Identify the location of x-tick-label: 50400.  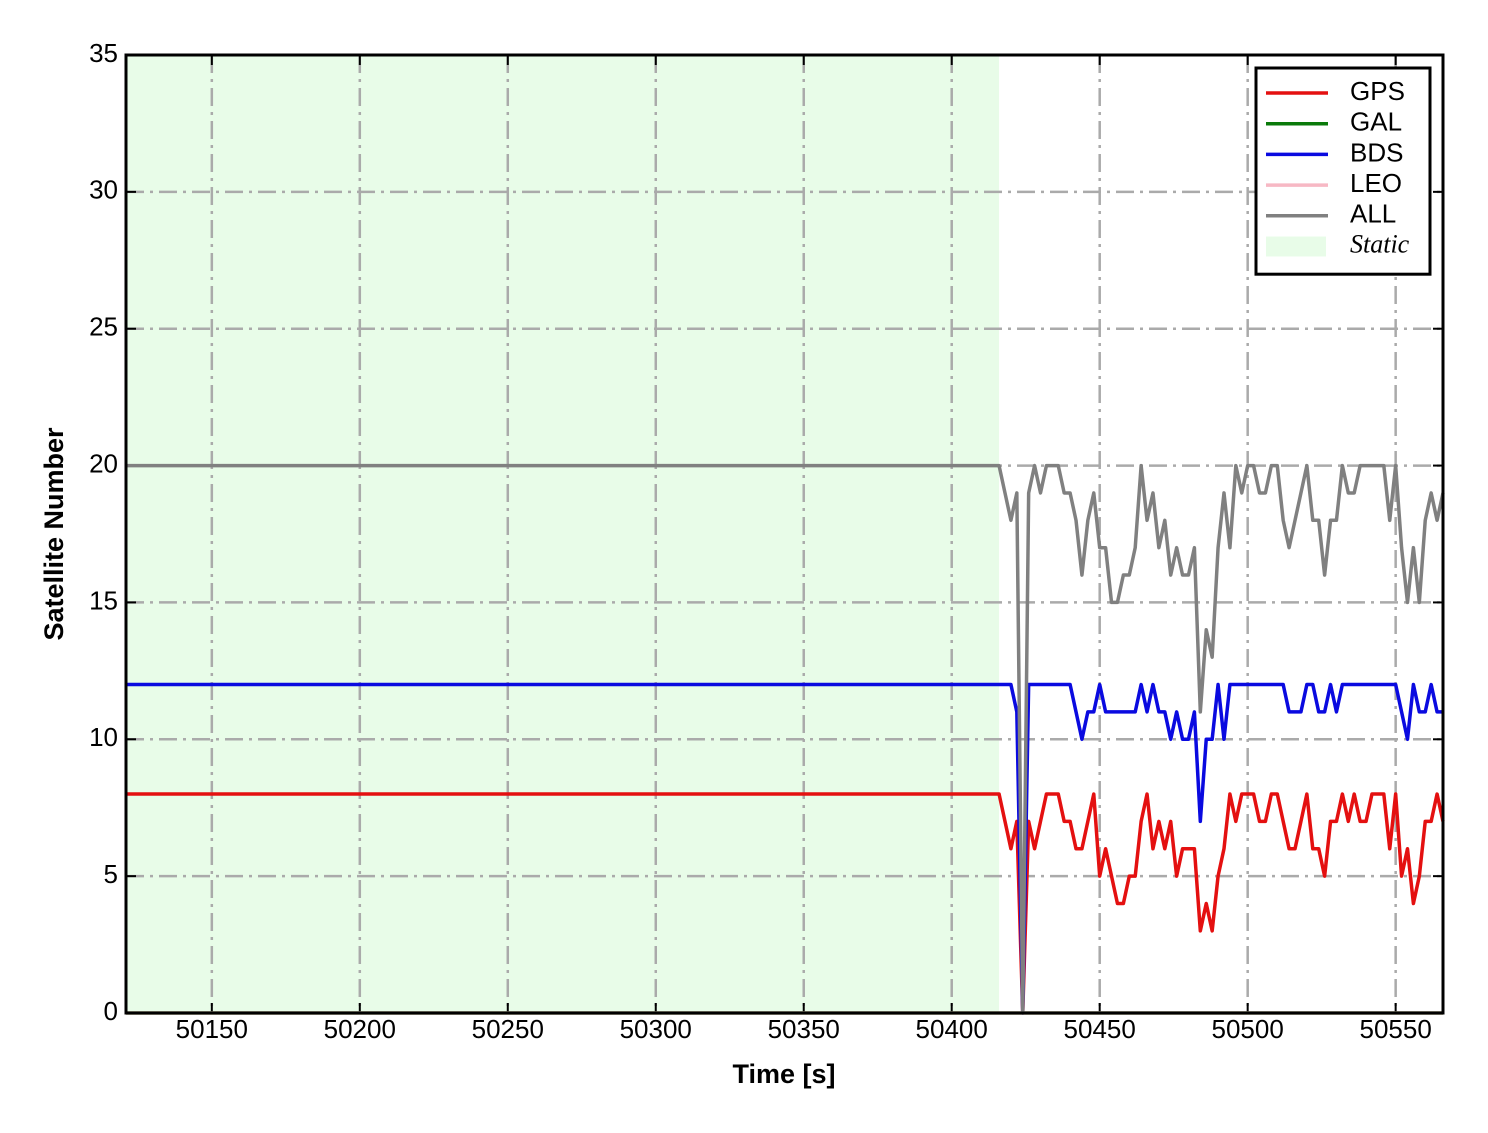
(952, 1029).